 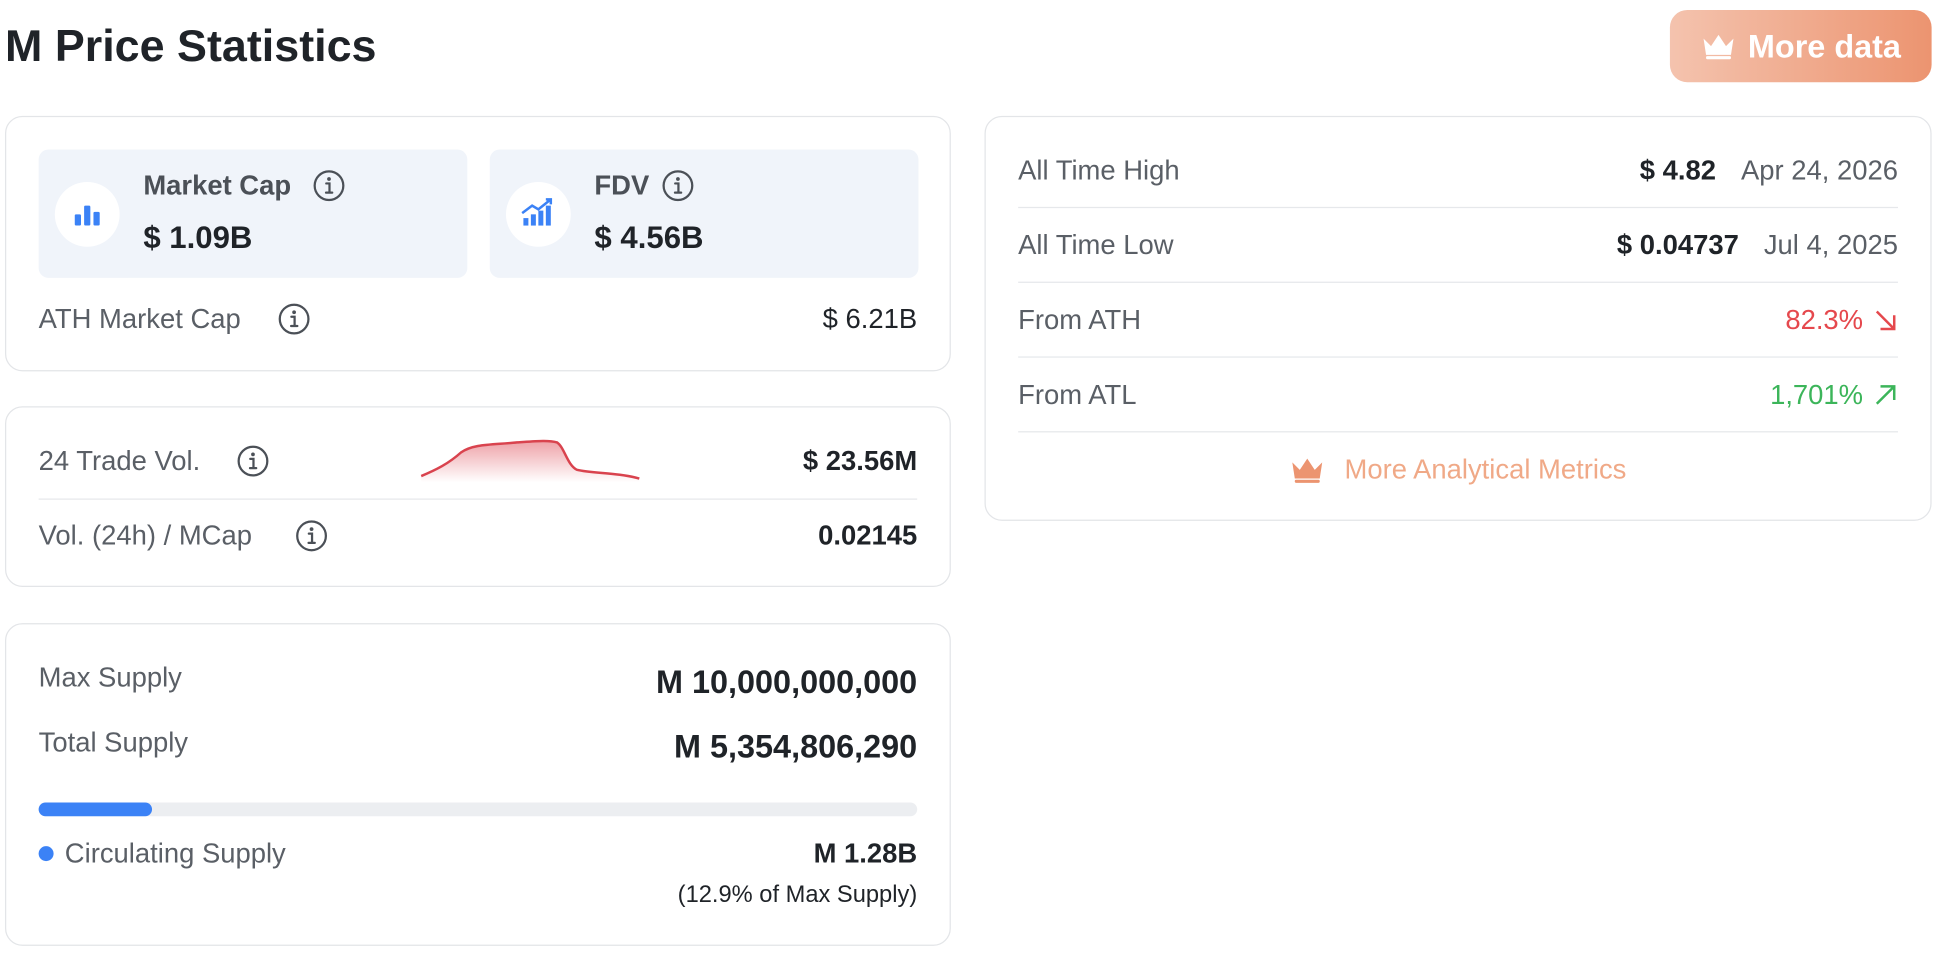 I want to click on total-supply-label: Total Supply, so click(x=113, y=742).